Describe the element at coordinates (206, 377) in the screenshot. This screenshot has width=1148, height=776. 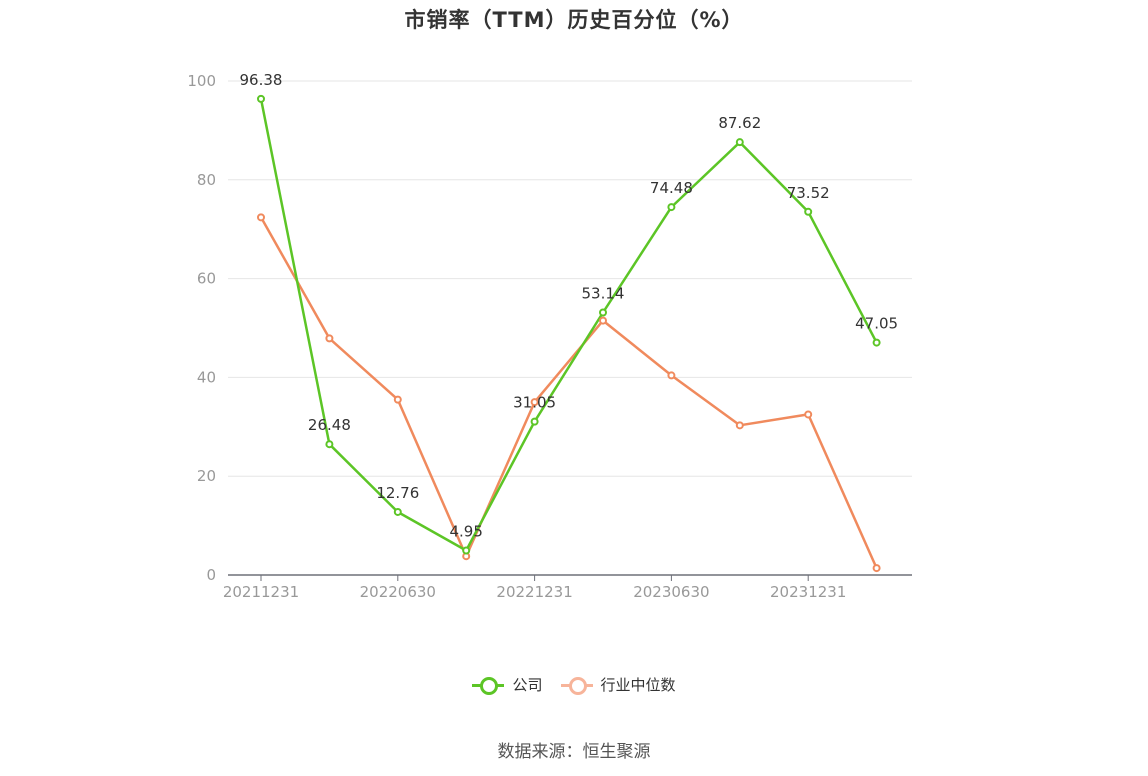
I see `y-tick-label: 40` at that location.